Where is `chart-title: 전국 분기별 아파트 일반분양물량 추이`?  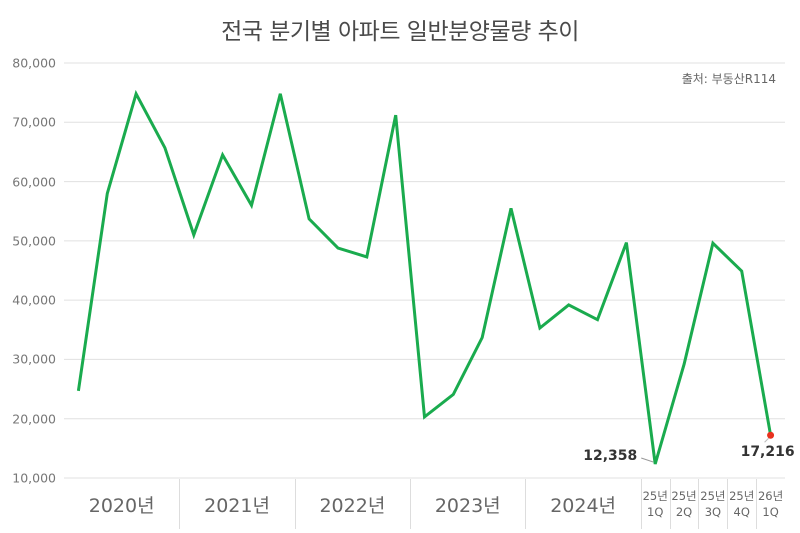 chart-title: 전국 분기별 아파트 일반분양물량 추이 is located at coordinates (400, 32).